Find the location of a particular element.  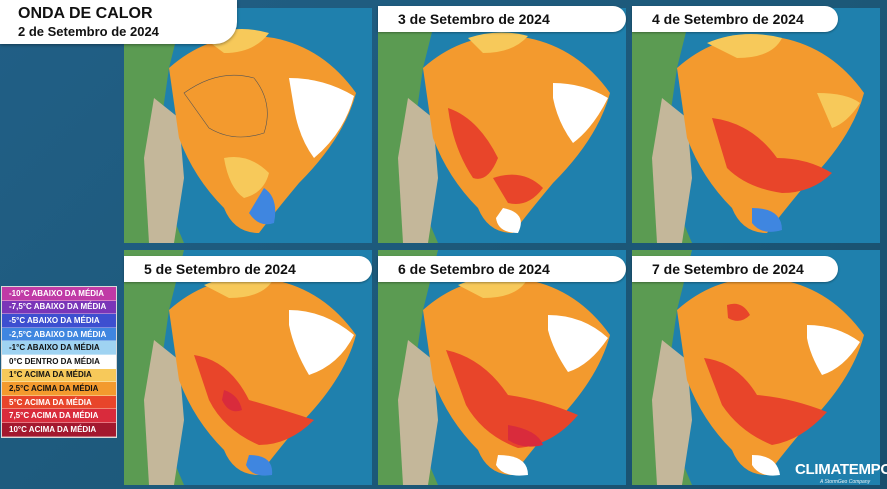

legend-item: -7,5°C ABAIXO DA MÉDIA is located at coordinates (59, 307).